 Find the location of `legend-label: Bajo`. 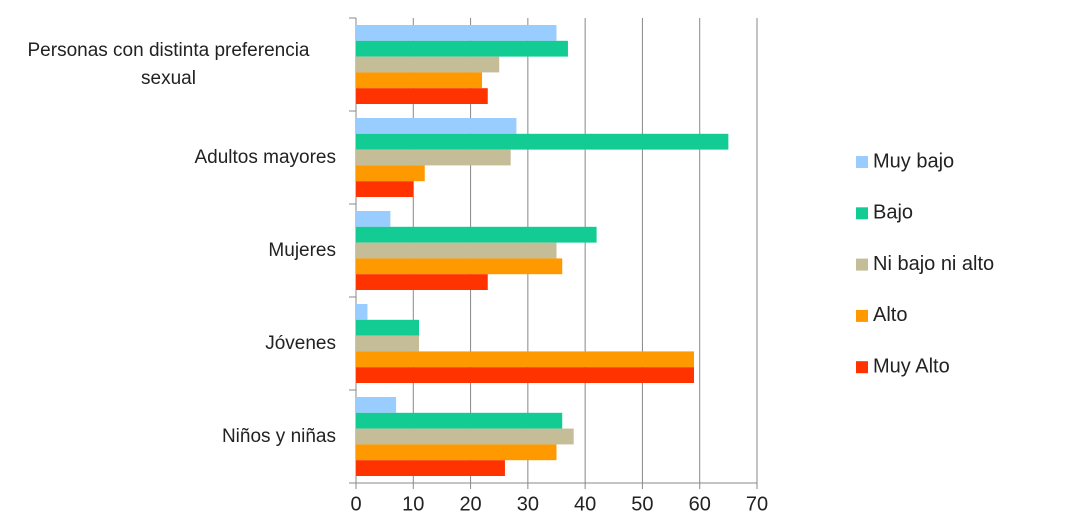

legend-label: Bajo is located at coordinates (893, 213).